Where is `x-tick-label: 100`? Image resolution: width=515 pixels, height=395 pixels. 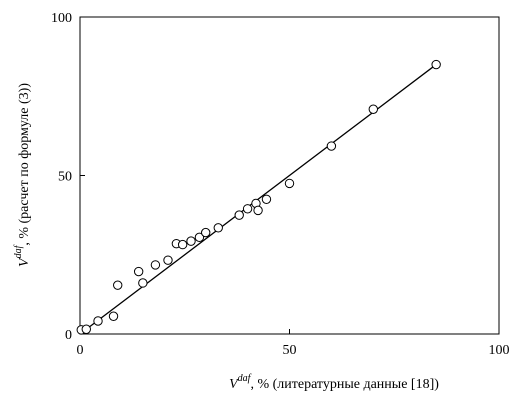 x-tick-label: 100 is located at coordinates (499, 350).